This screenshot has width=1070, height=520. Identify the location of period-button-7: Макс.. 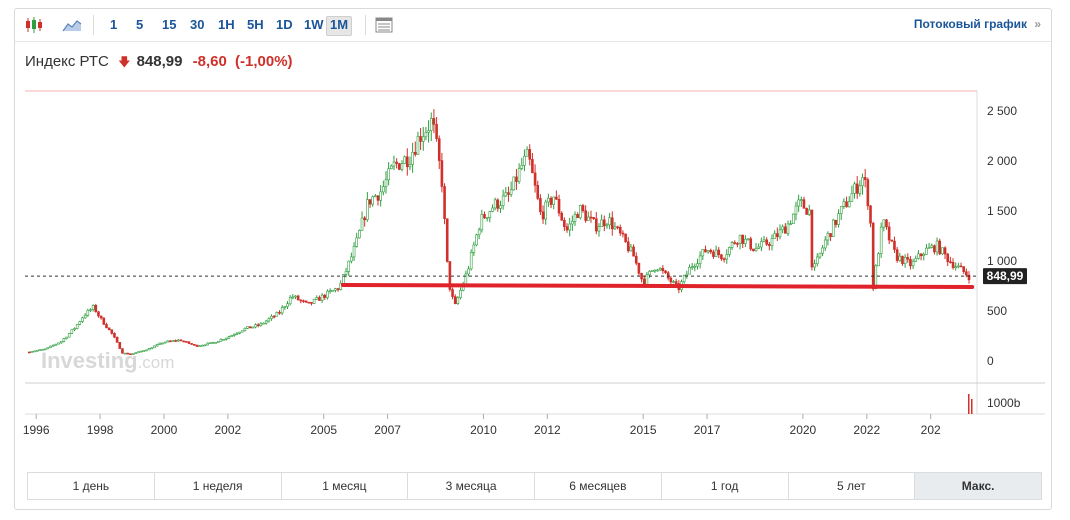
(978, 486).